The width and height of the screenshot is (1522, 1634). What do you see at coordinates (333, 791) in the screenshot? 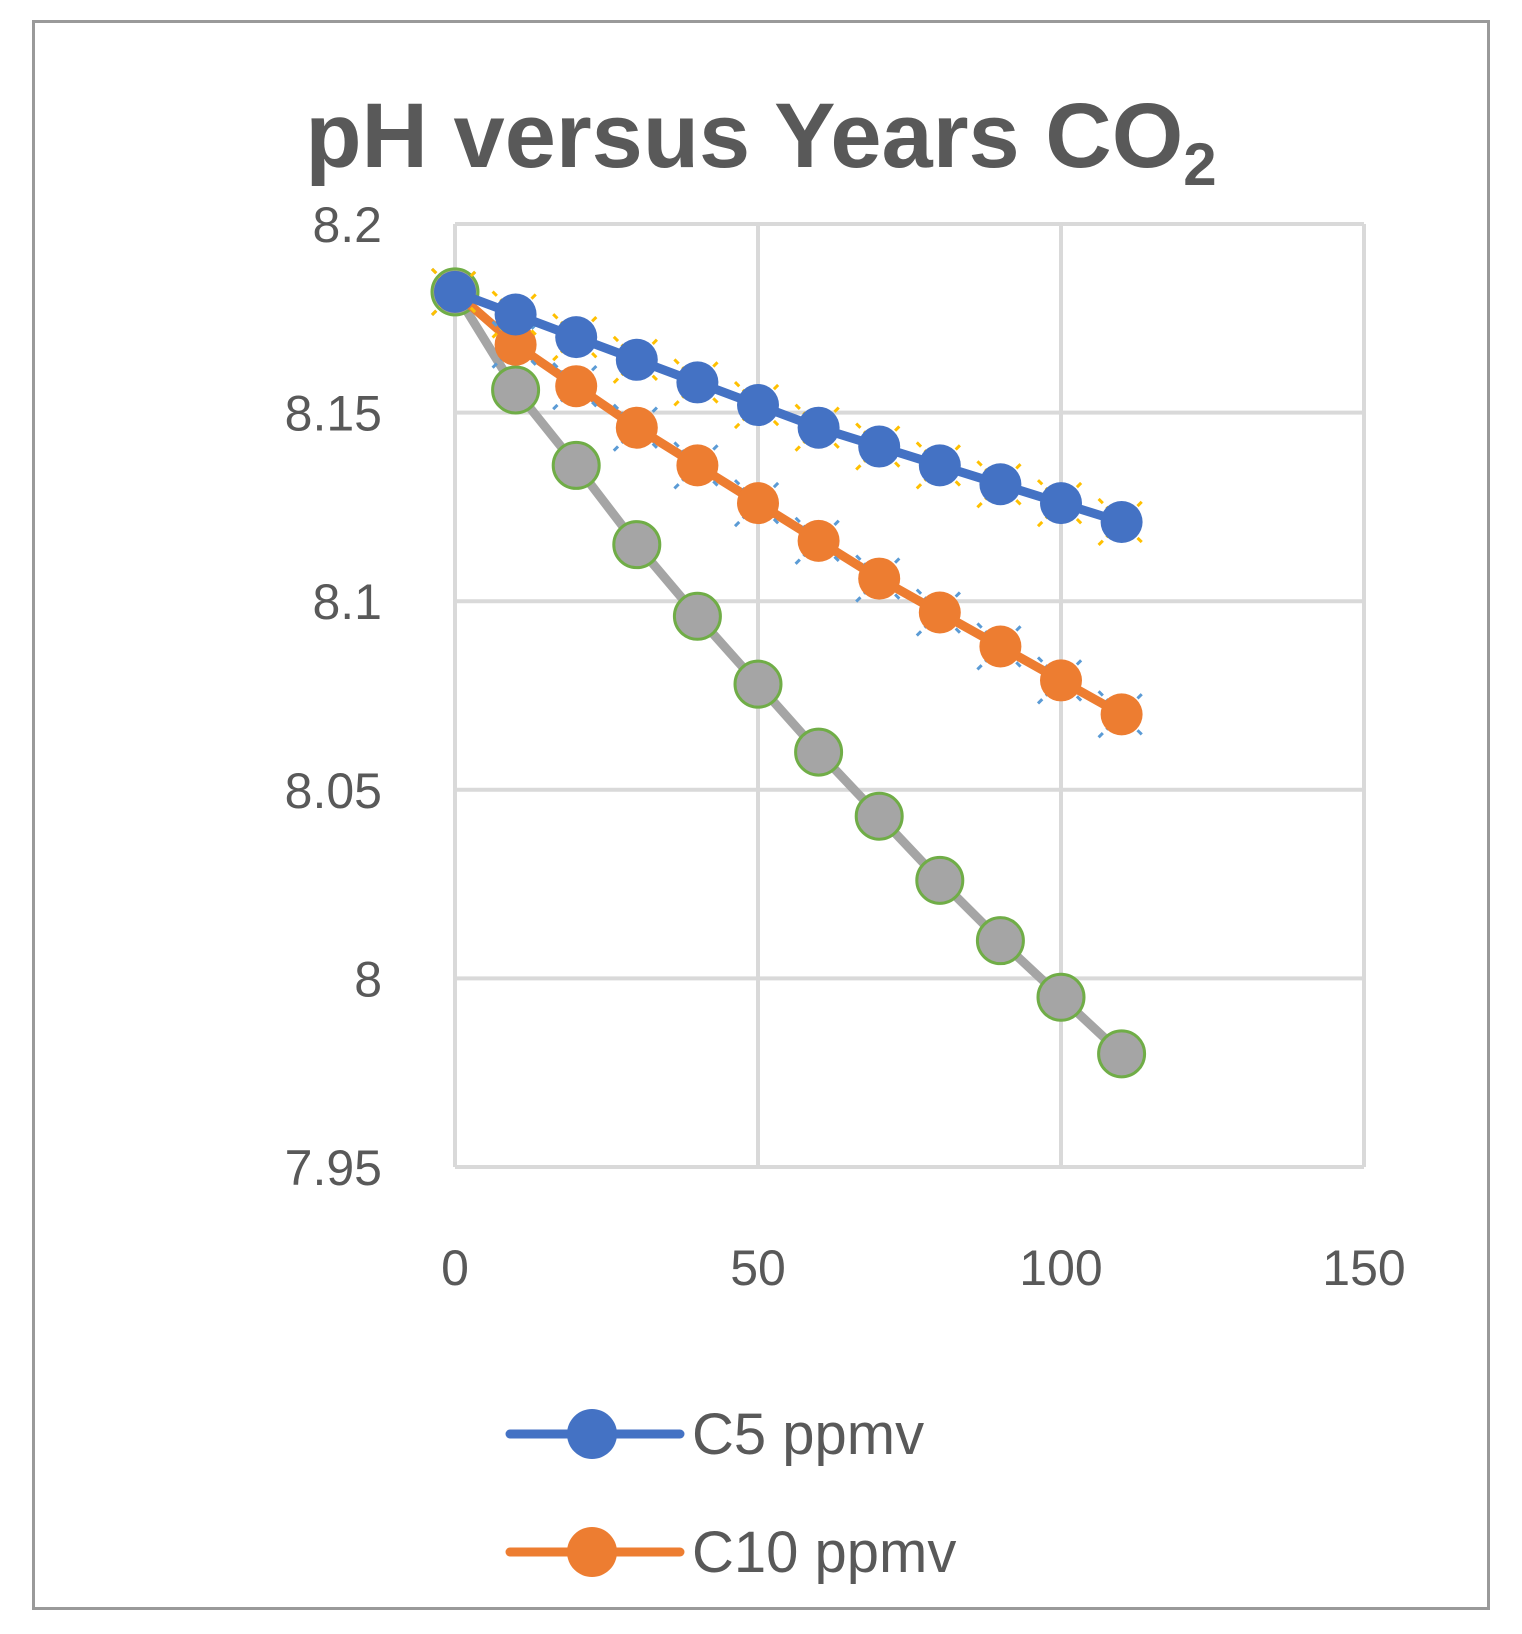
I see `y-tick-label: 8.05` at bounding box center [333, 791].